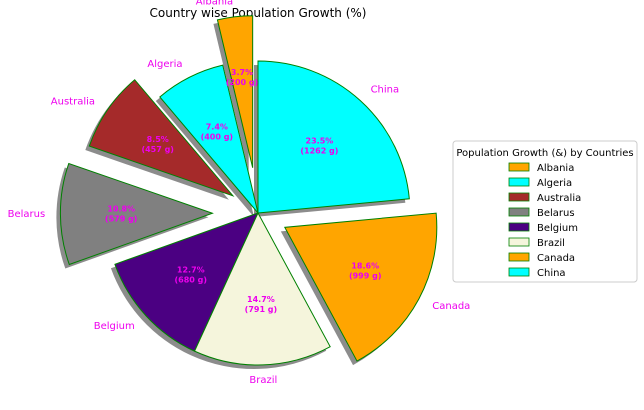 The height and width of the screenshot is (410, 644). Describe the element at coordinates (261, 309) in the screenshot. I see `value-label-brazil: (791 g)` at that location.